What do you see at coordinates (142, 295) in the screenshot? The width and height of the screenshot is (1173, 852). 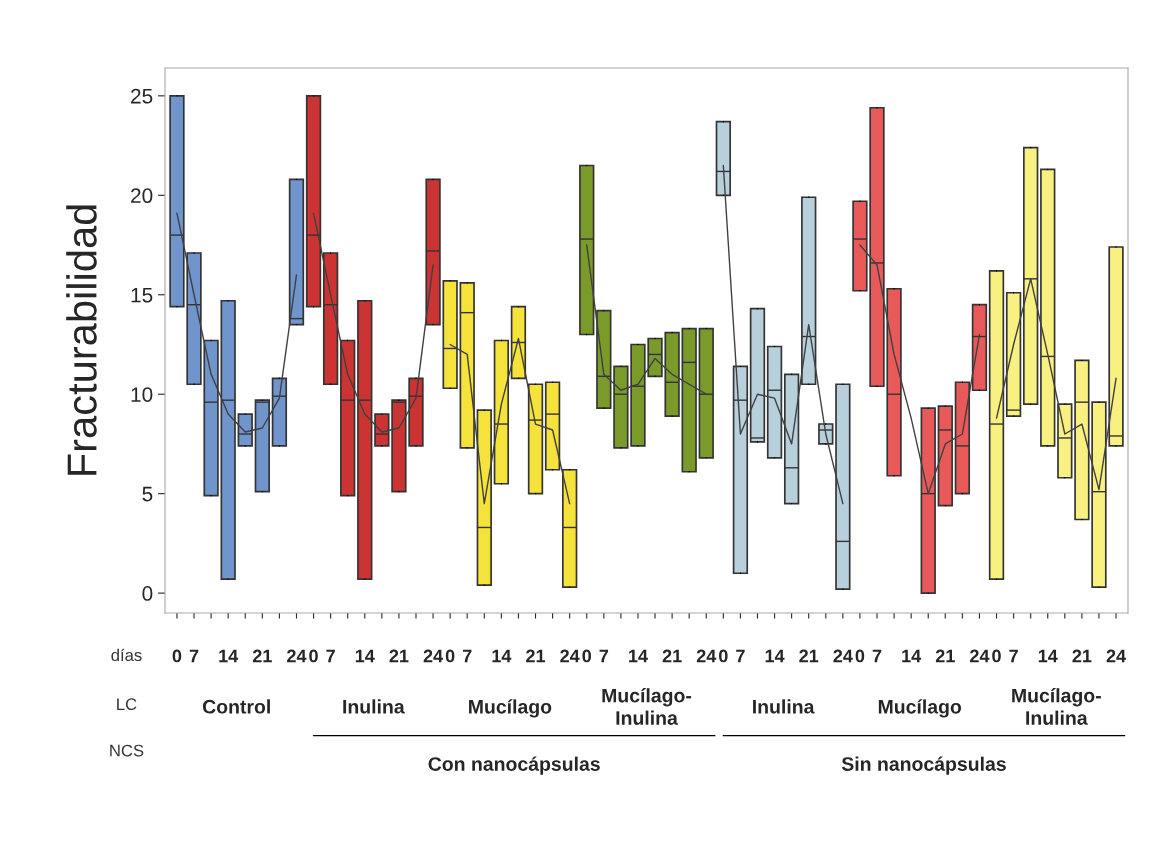 I see `y-tick-label: 15` at bounding box center [142, 295].